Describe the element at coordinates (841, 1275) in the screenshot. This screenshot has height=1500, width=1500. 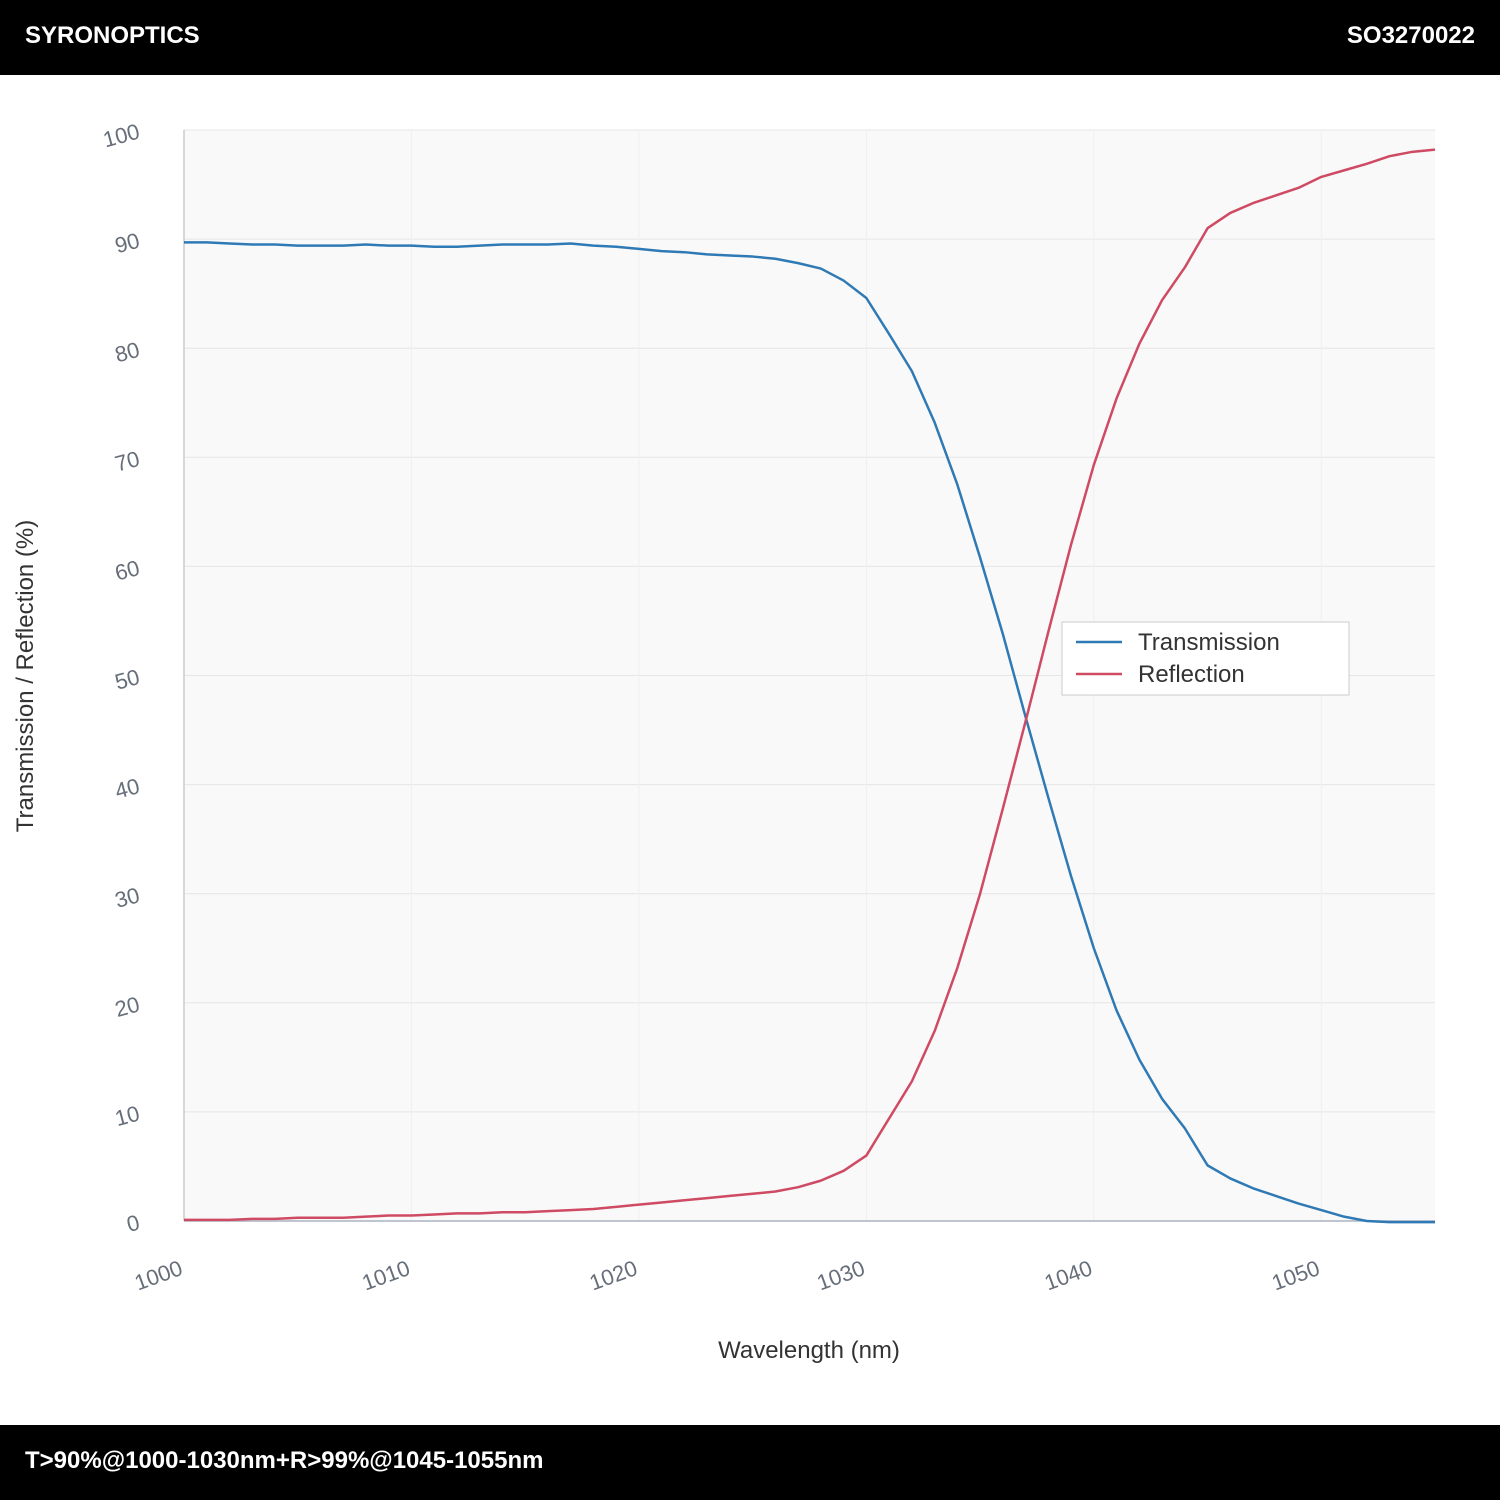
I see `x-tick-label: 1030` at that location.